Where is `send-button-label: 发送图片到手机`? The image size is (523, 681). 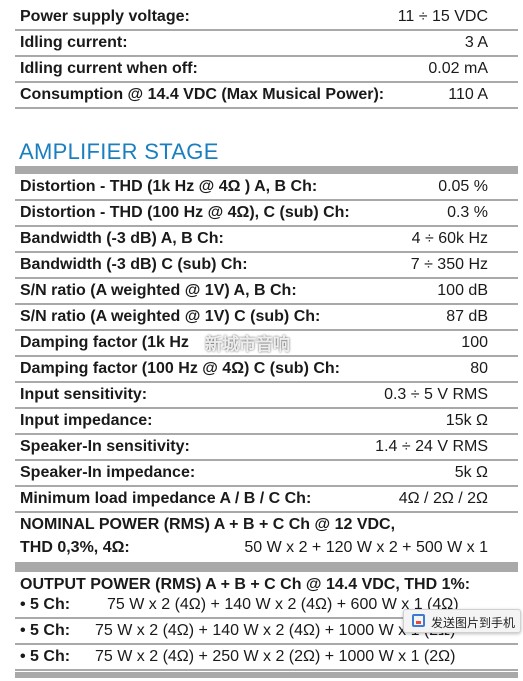 send-button-label: 发送图片到手机 is located at coordinates (473, 623).